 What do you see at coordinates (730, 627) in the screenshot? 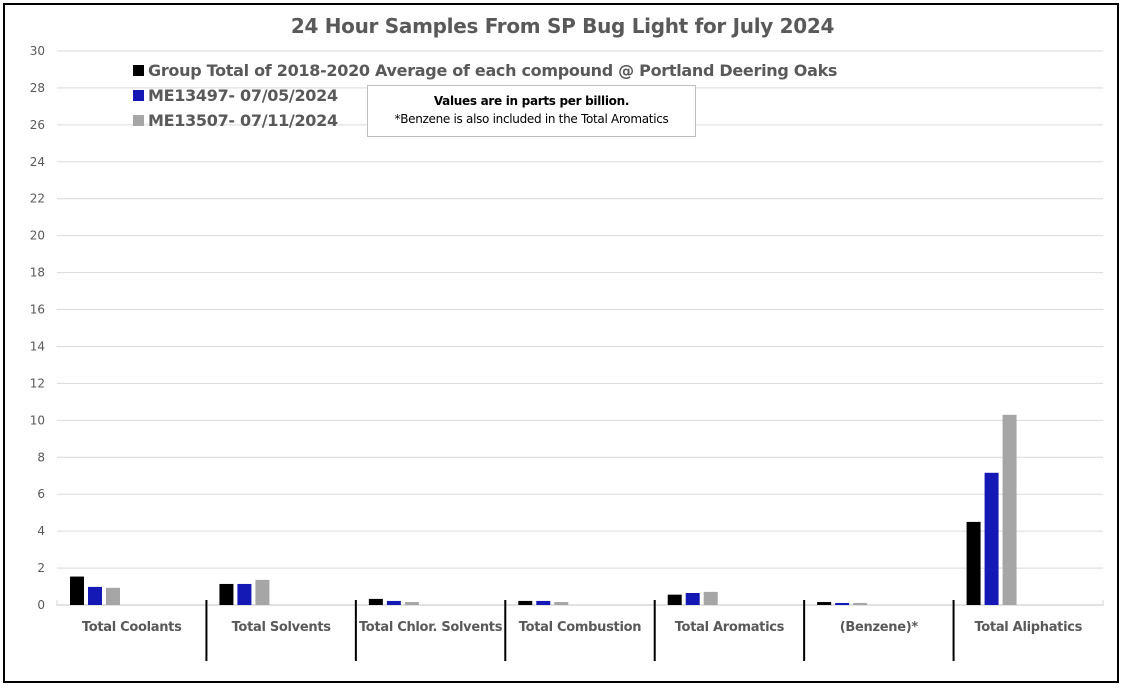
I see `x-tick-label: Total Aromatics` at bounding box center [730, 627].